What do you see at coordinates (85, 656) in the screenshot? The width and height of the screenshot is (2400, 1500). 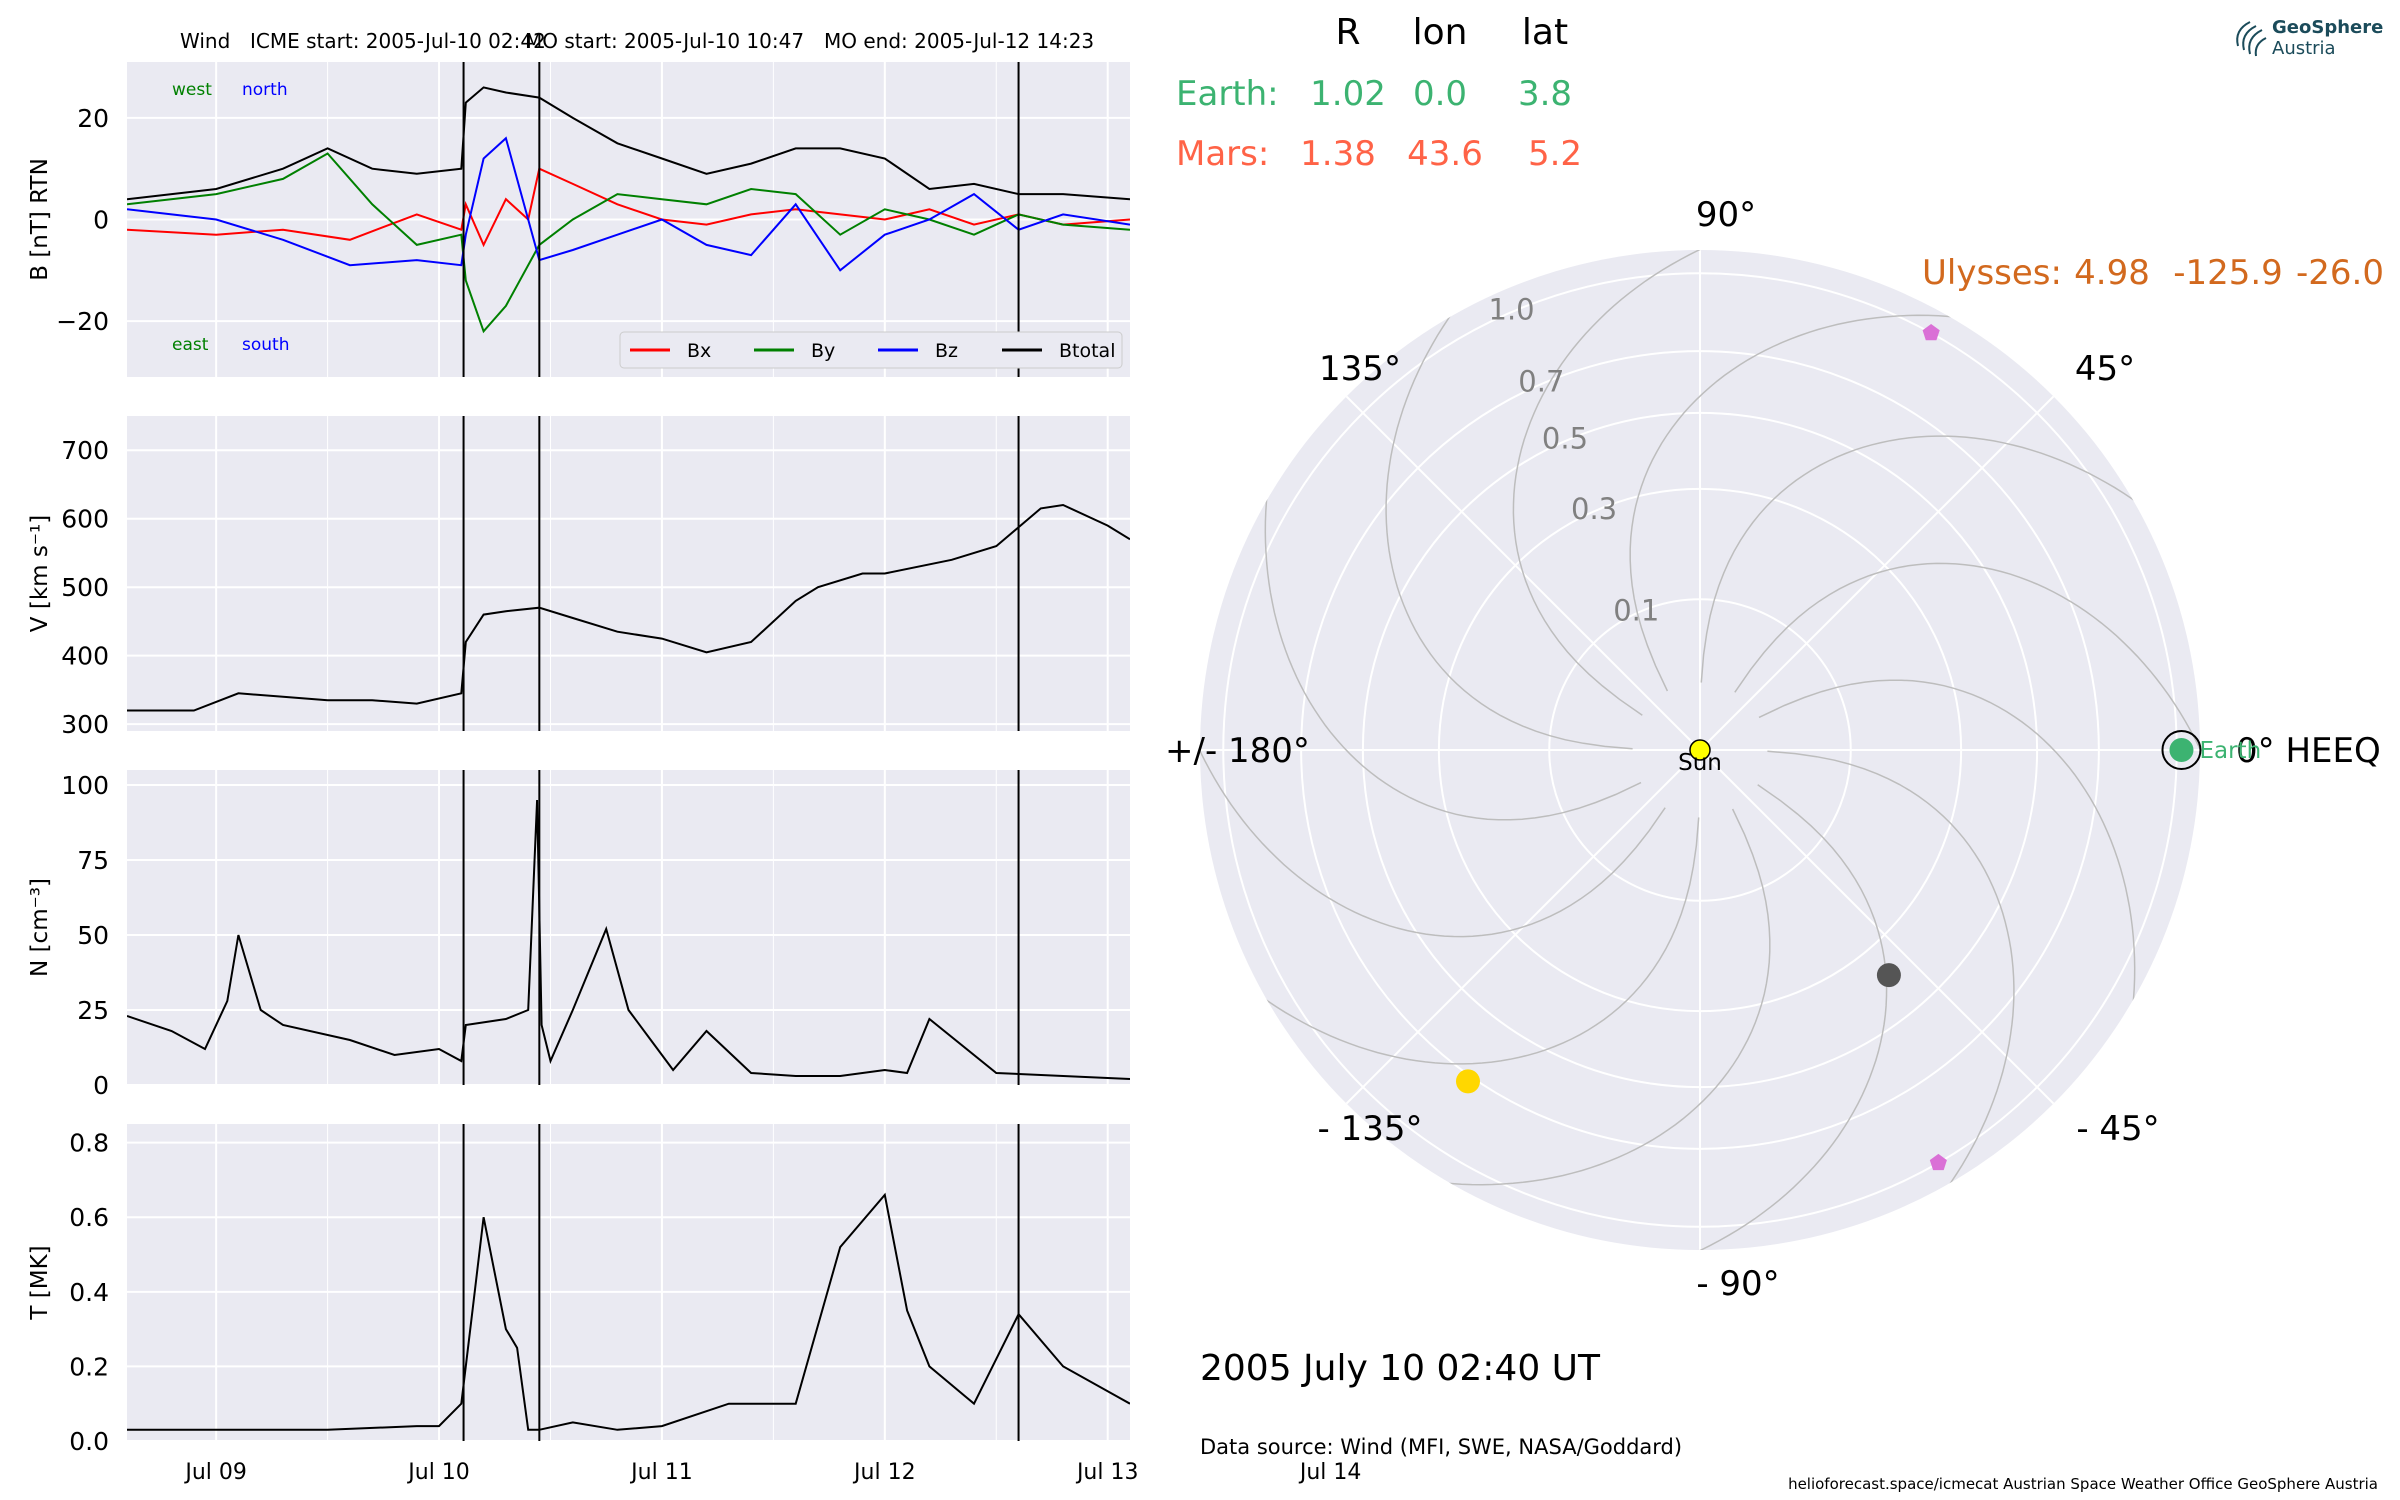 I see `y-tick-label: 400` at bounding box center [85, 656].